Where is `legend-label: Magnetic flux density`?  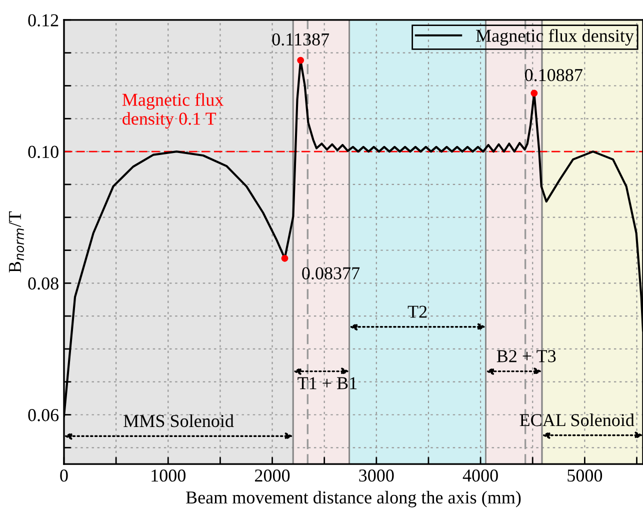 legend-label: Magnetic flux density is located at coordinates (555, 37).